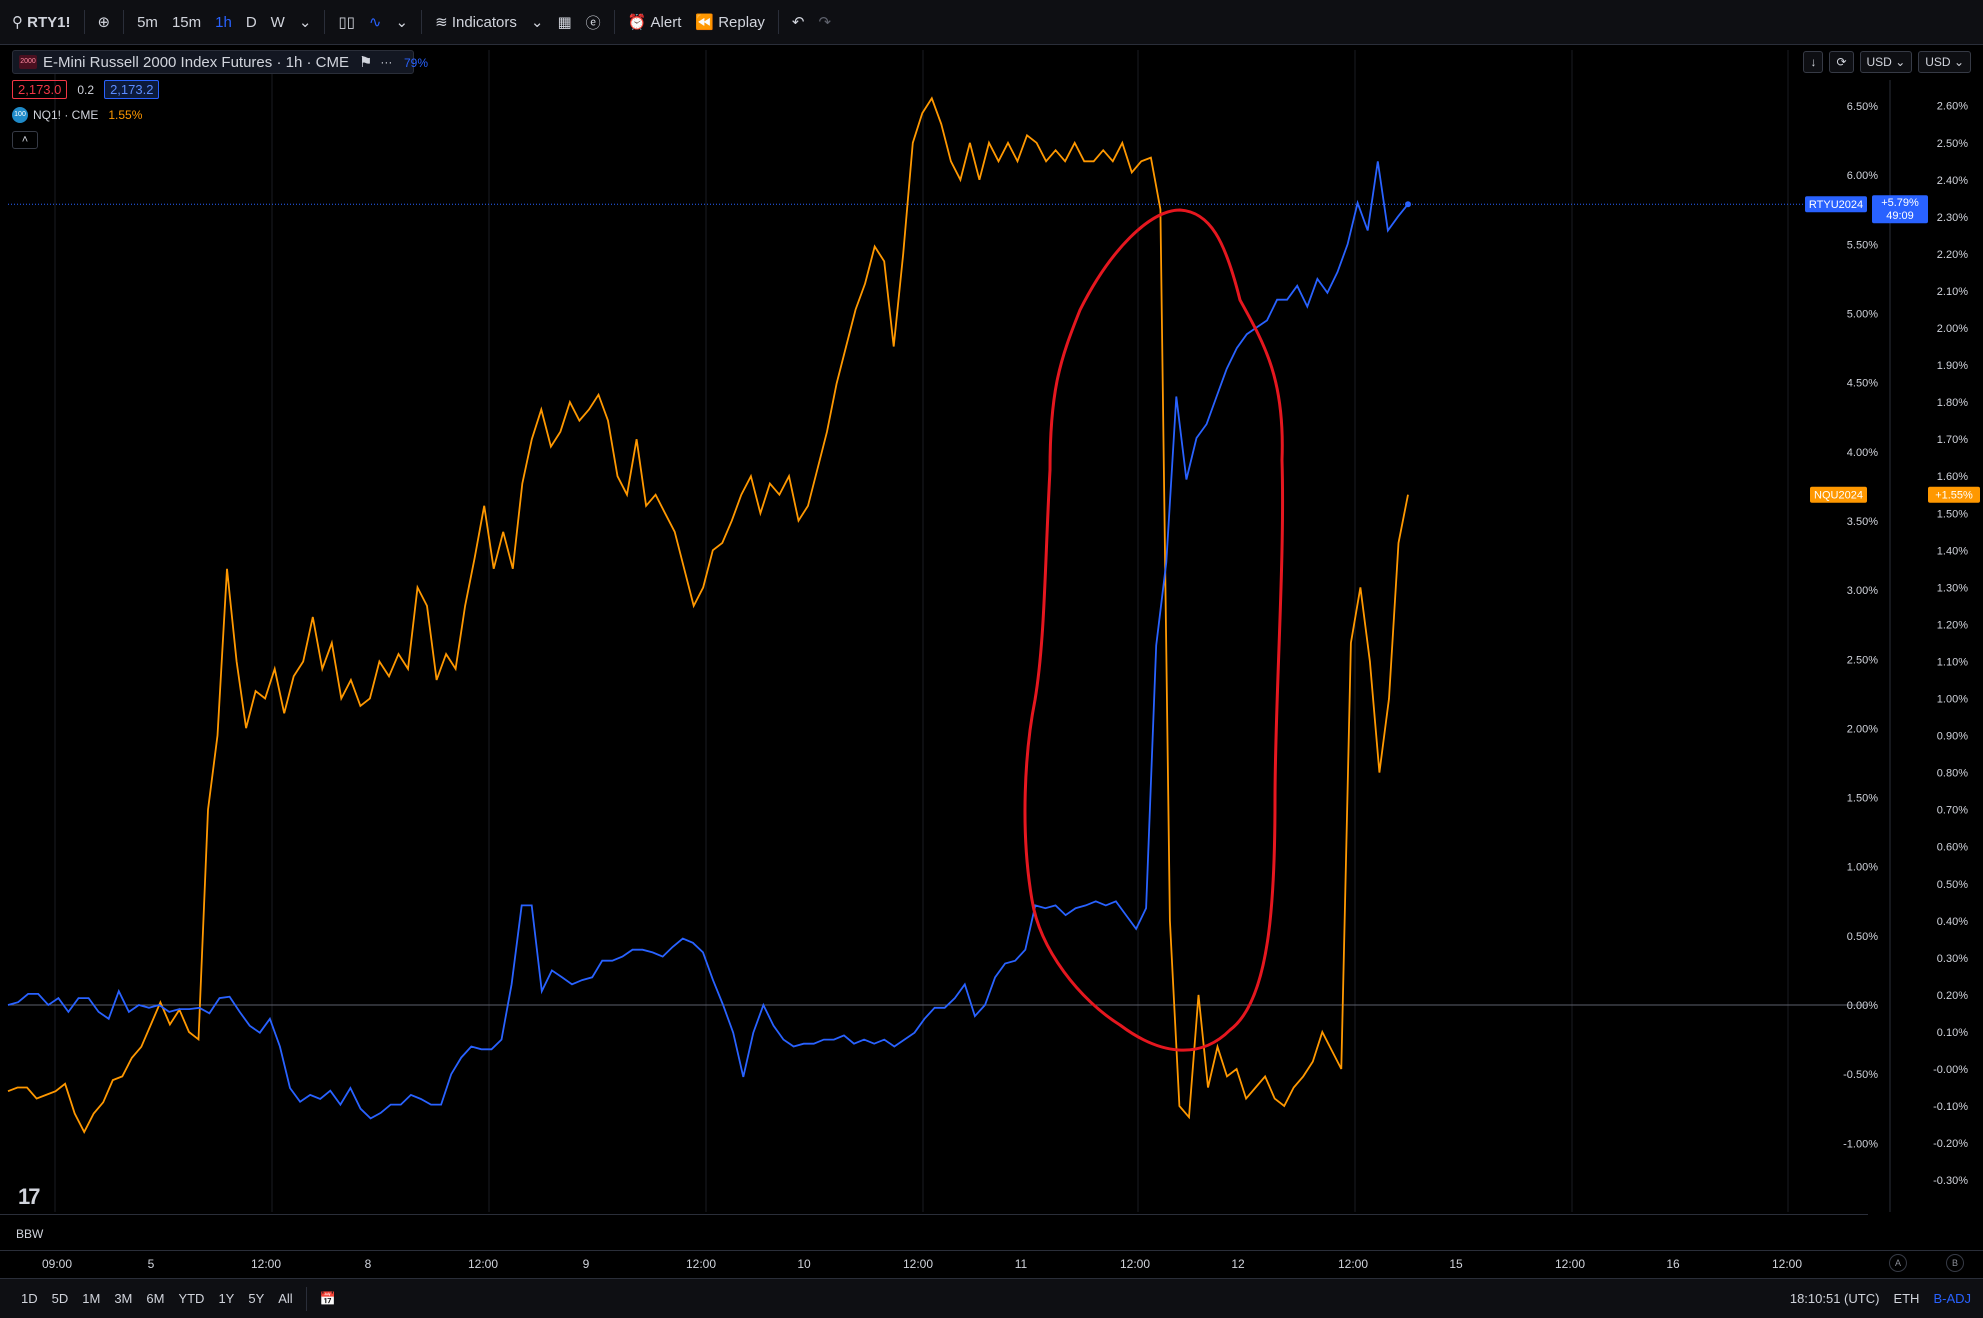 This screenshot has width=1983, height=1318. Describe the element at coordinates (1898, 1263) in the screenshot. I see `auto-scale-button: A` at that location.